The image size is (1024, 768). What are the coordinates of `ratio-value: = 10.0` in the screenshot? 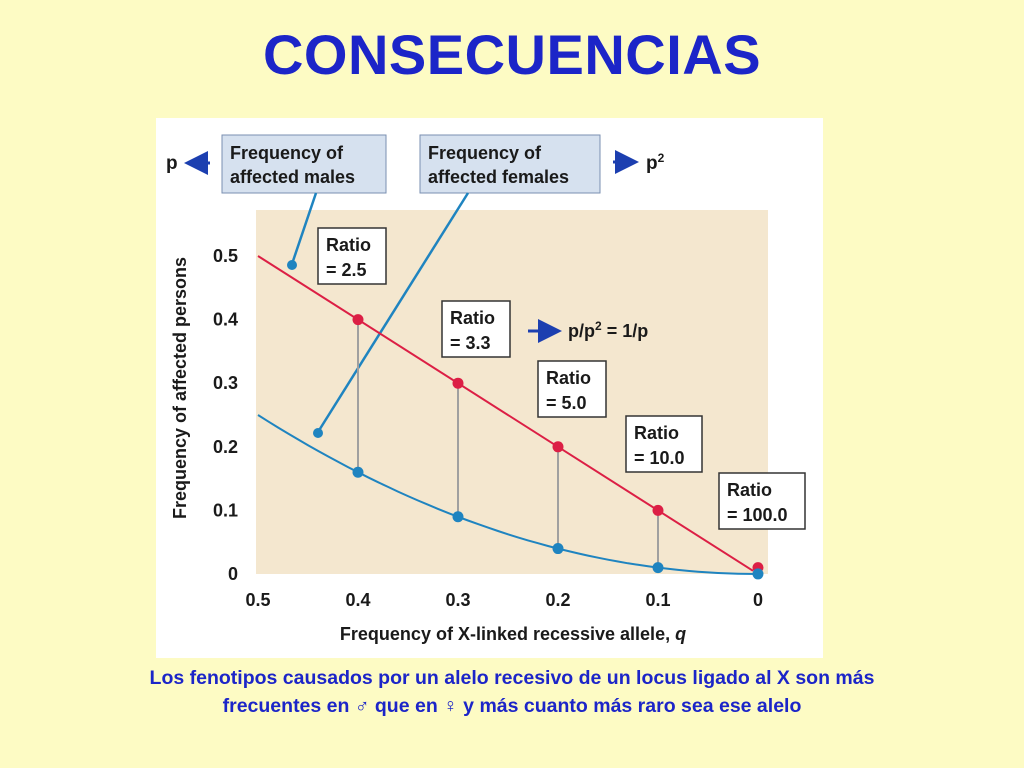 It's located at (659, 458).